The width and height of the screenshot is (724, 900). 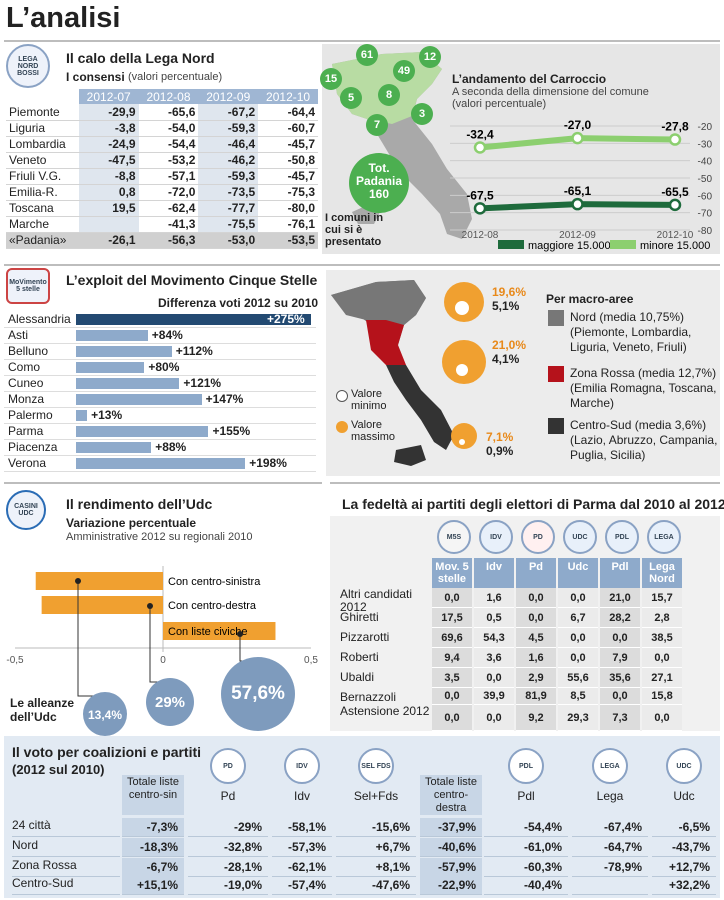 I want to click on table-cell: -43,7%, so click(x=684, y=847).